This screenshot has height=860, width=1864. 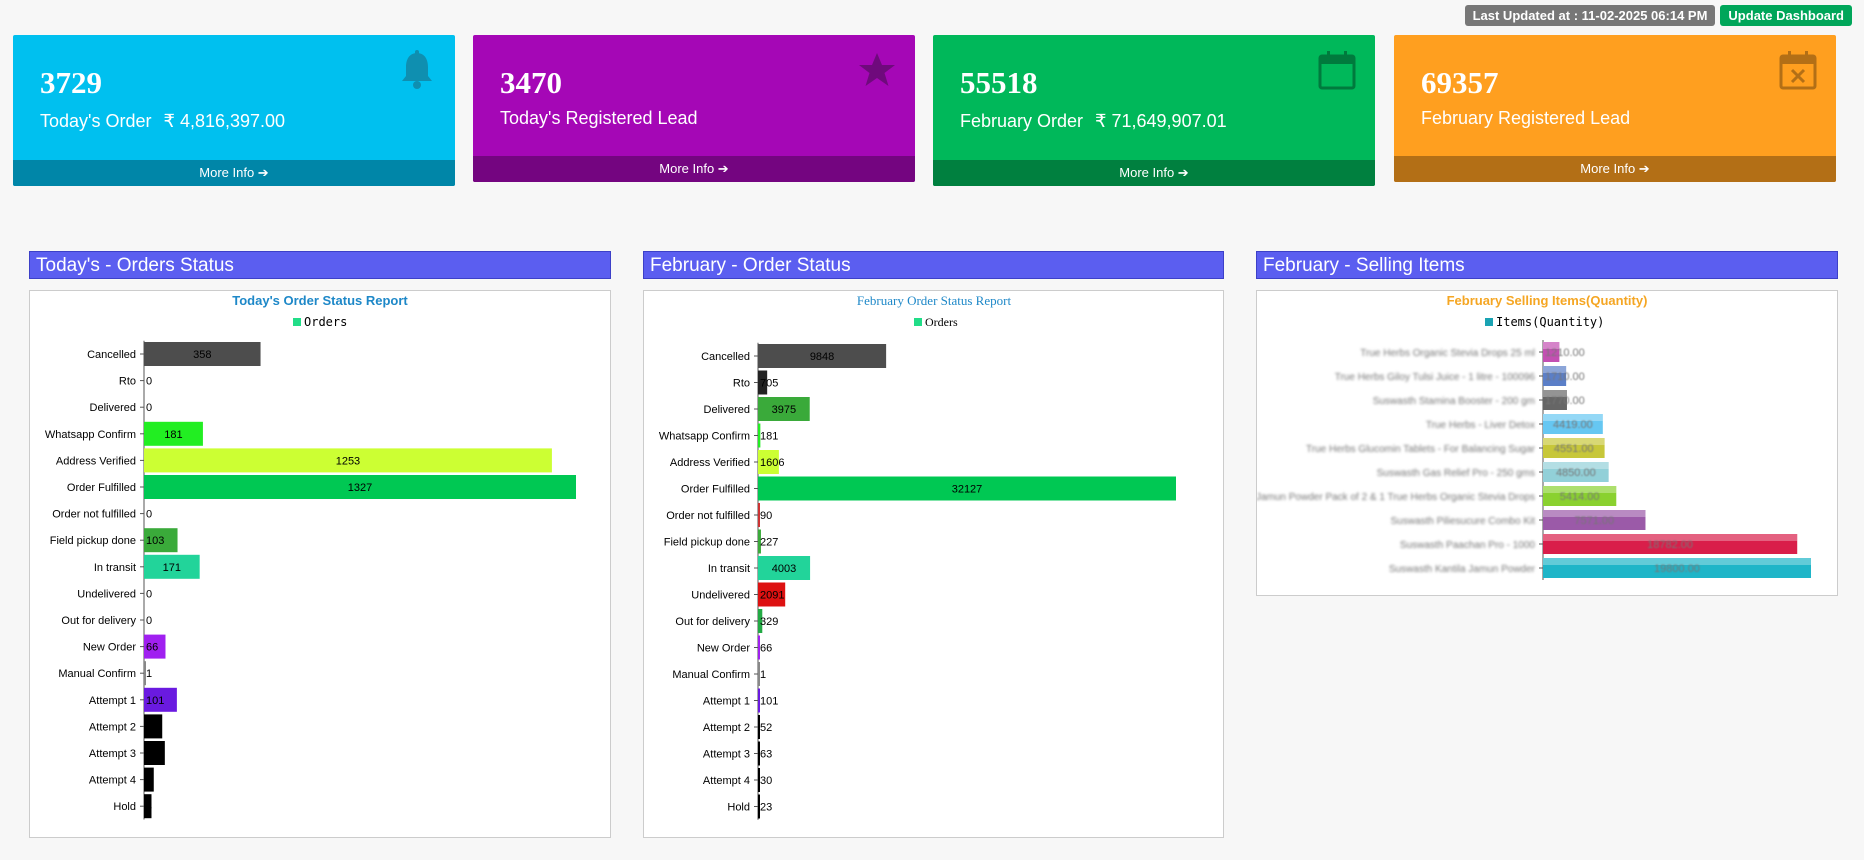 I want to click on value-label: 90, so click(x=766, y=516).